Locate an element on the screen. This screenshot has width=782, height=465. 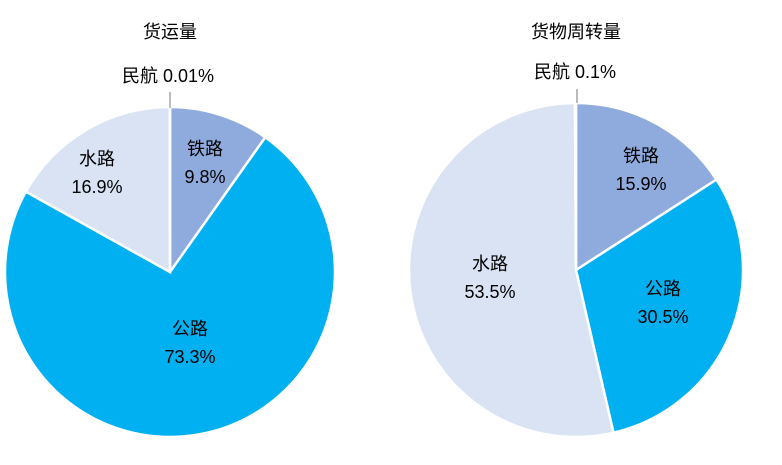
slice-value-label: 73.3% is located at coordinates (189, 357).